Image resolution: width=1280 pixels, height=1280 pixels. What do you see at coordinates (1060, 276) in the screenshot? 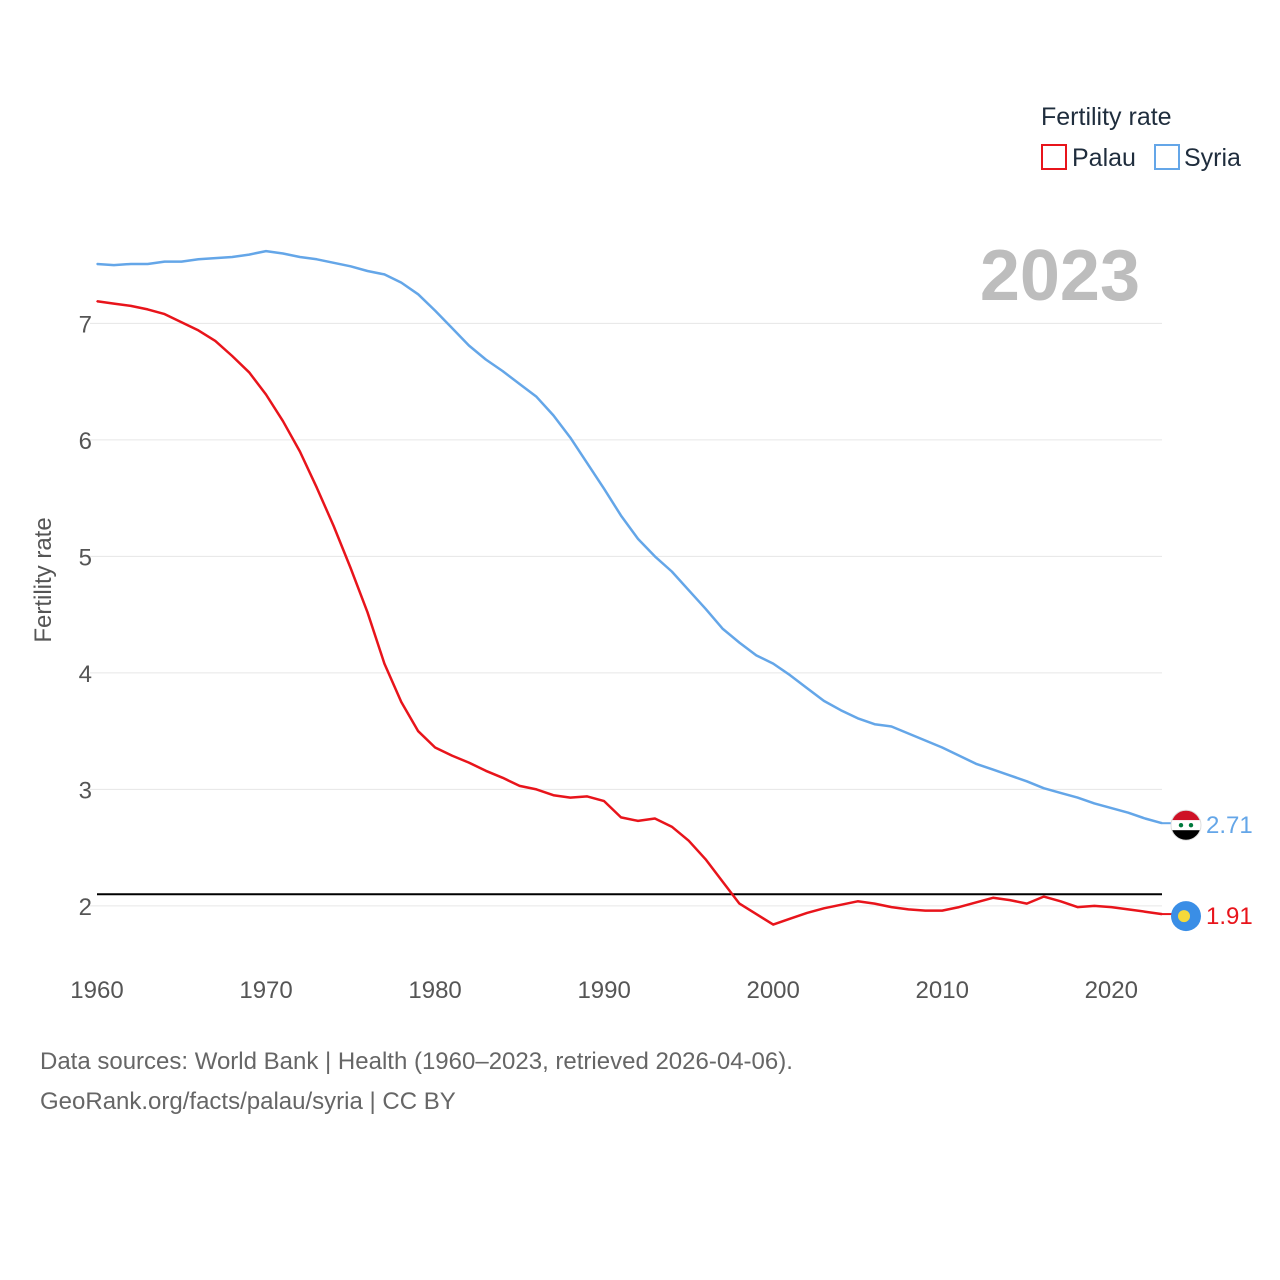
I see `current-year-label: 2023` at bounding box center [1060, 276].